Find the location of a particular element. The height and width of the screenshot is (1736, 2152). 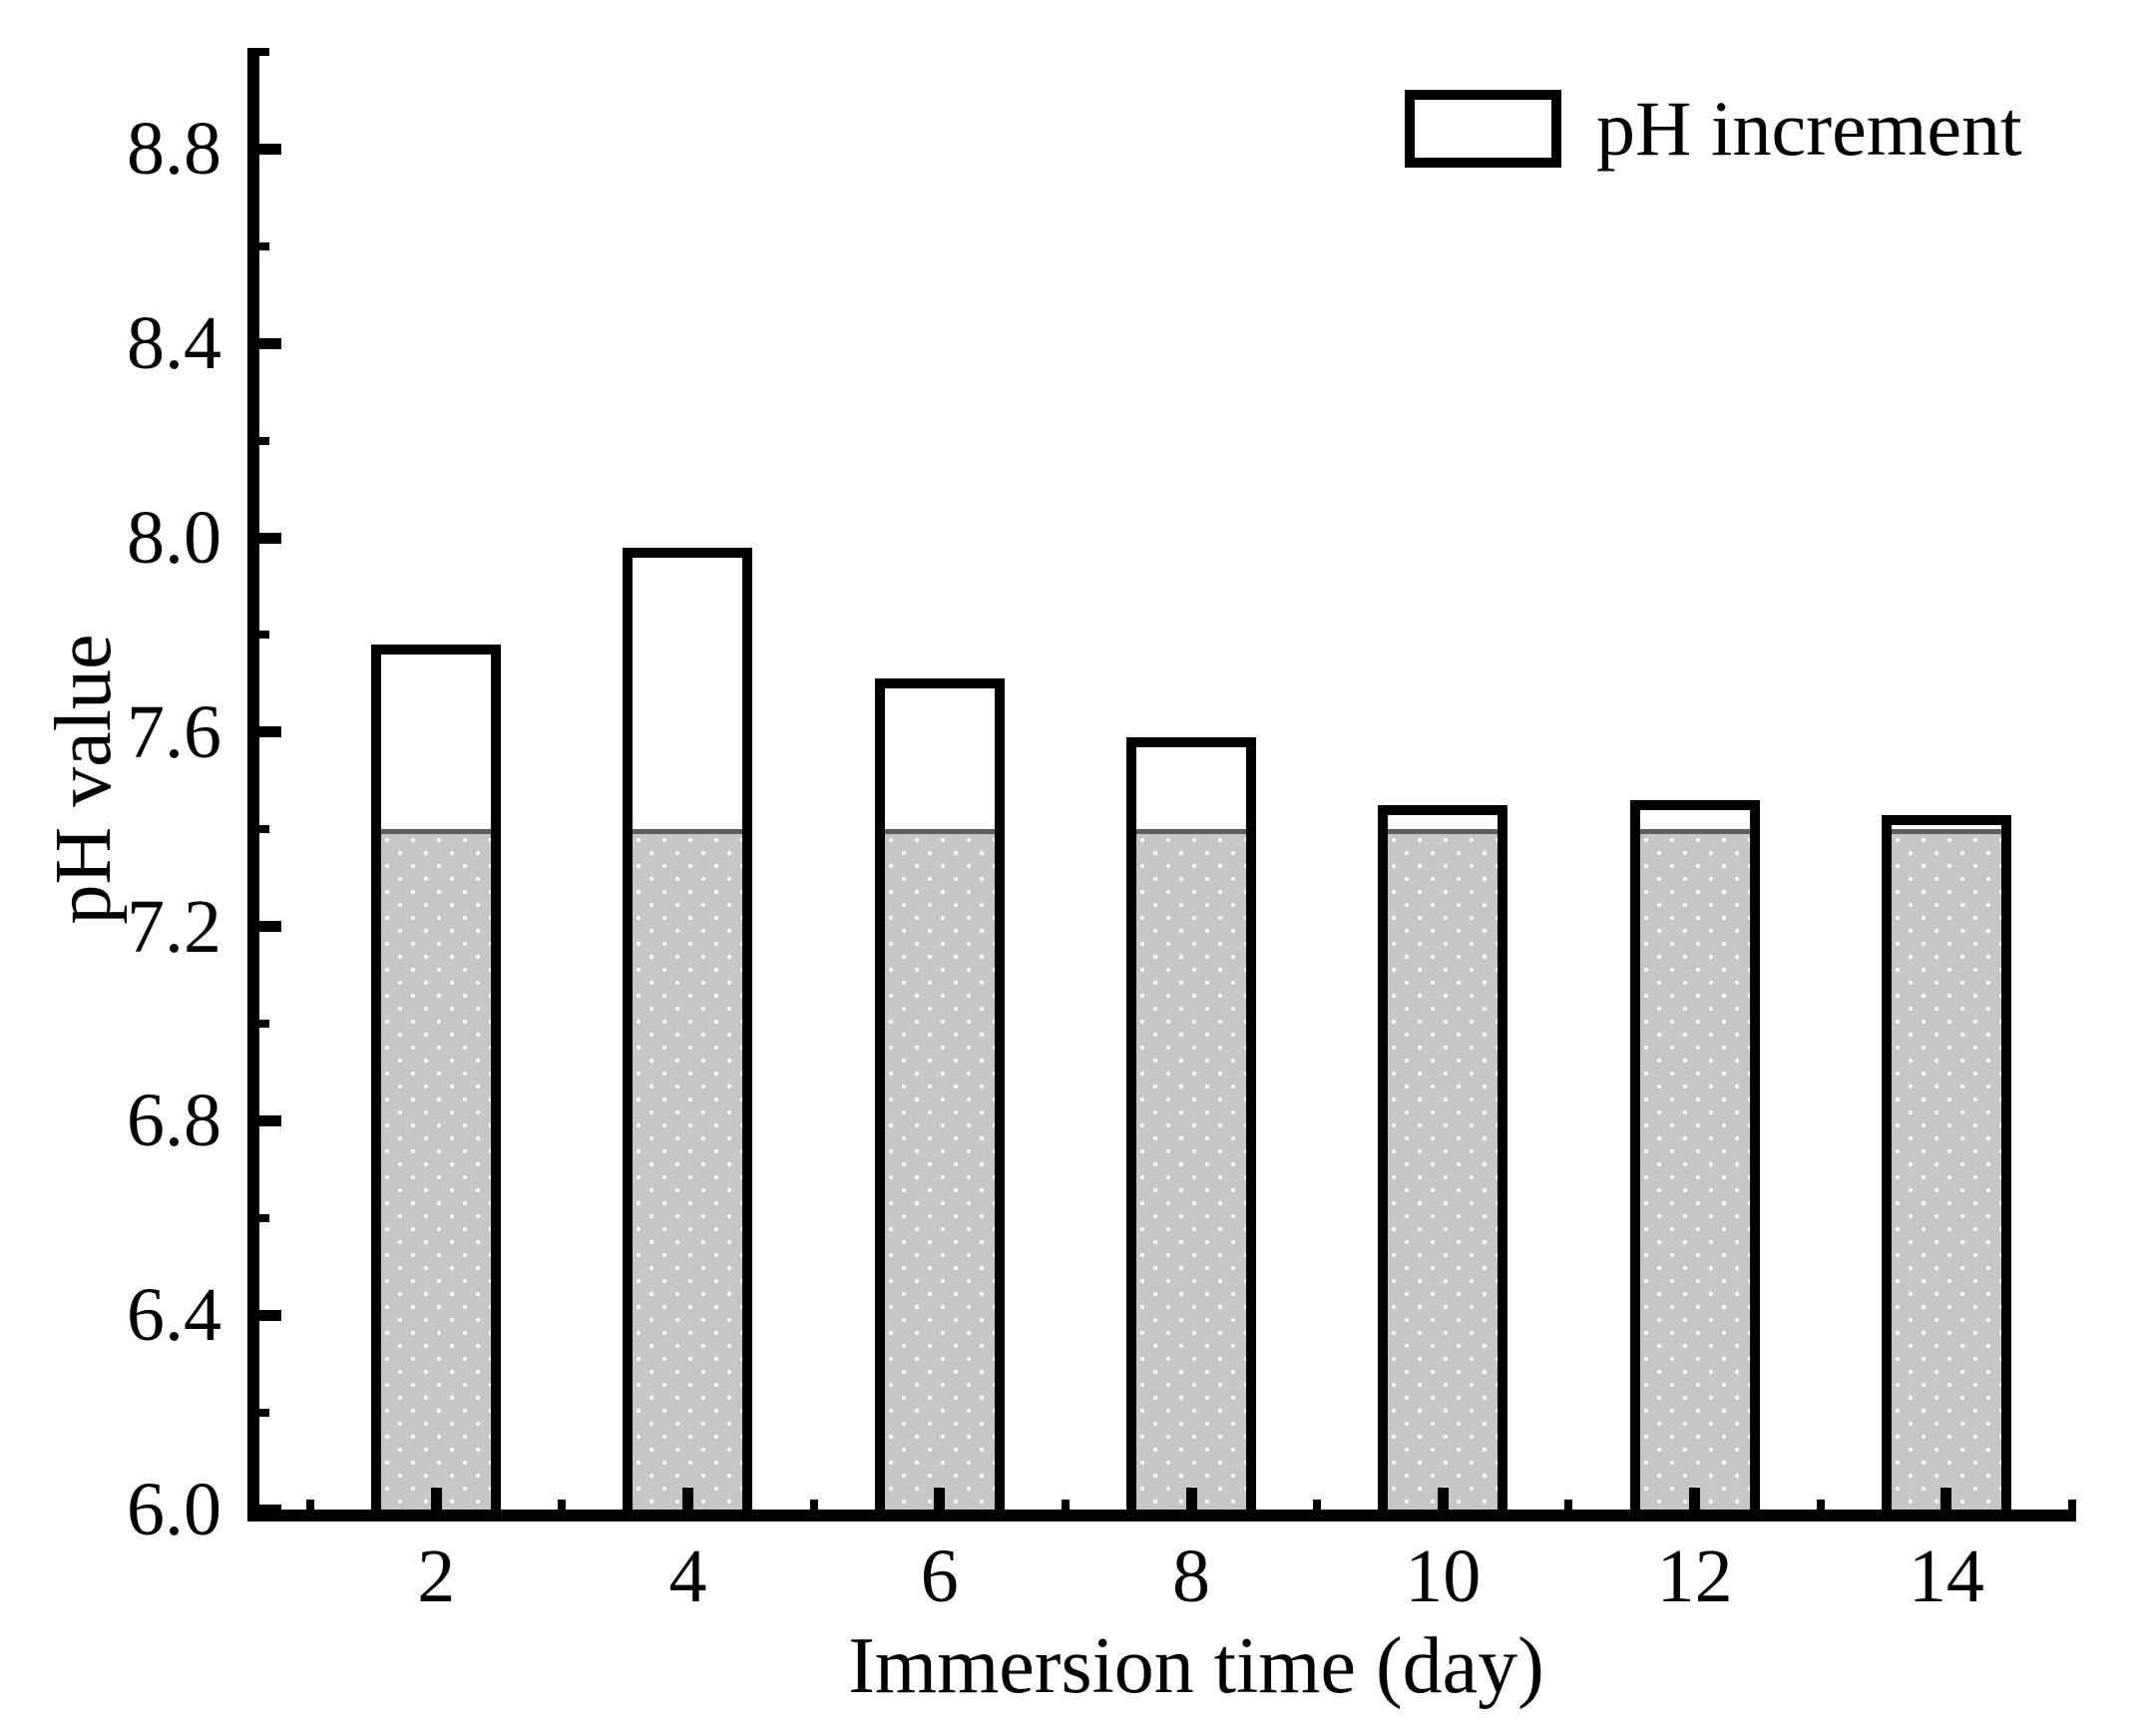

x-axis-tick-label: 12 is located at coordinates (1694, 1576).